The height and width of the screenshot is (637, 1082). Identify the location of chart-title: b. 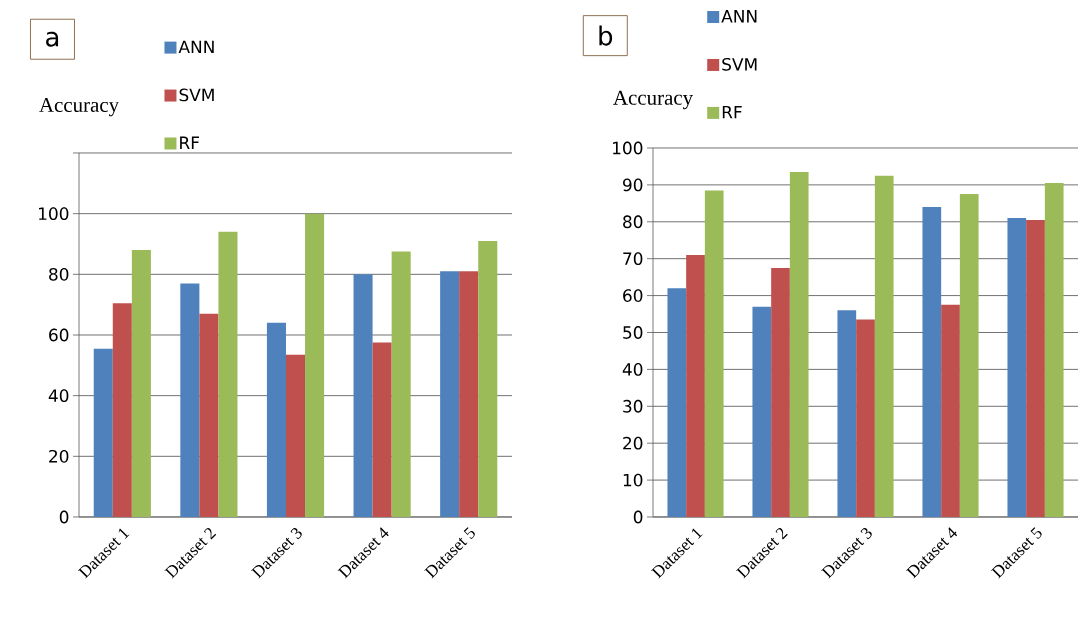
(606, 35).